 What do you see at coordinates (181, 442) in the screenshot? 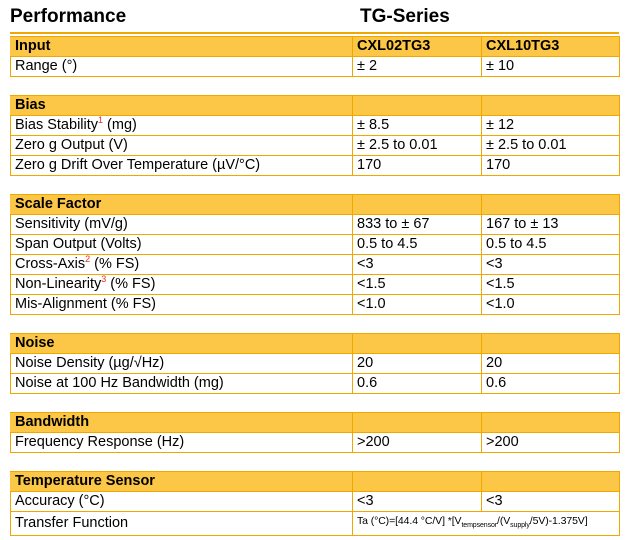
I see `row-label: Frequency Response (Hz)` at bounding box center [181, 442].